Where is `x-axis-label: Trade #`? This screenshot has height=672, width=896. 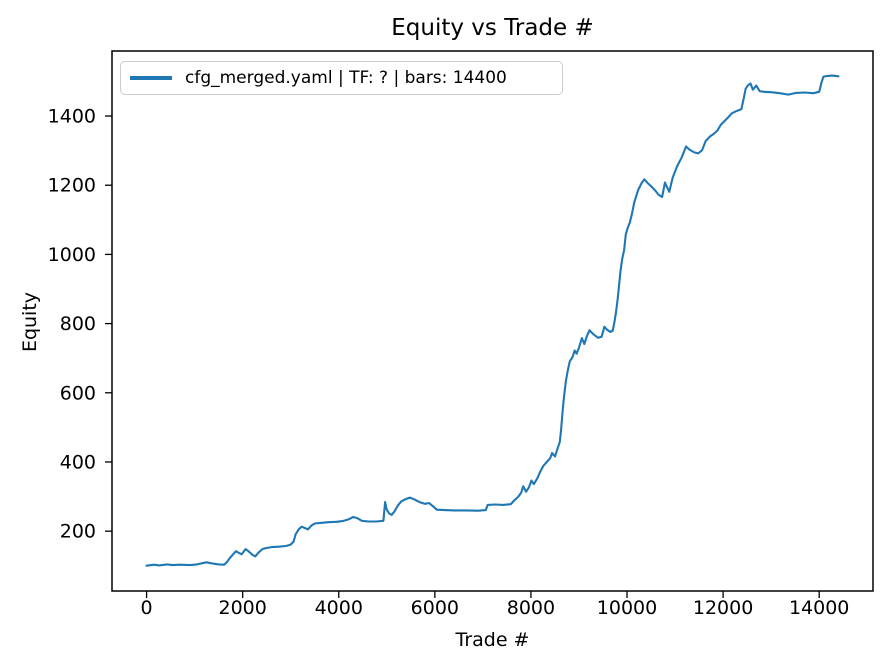 x-axis-label: Trade # is located at coordinates (492, 640).